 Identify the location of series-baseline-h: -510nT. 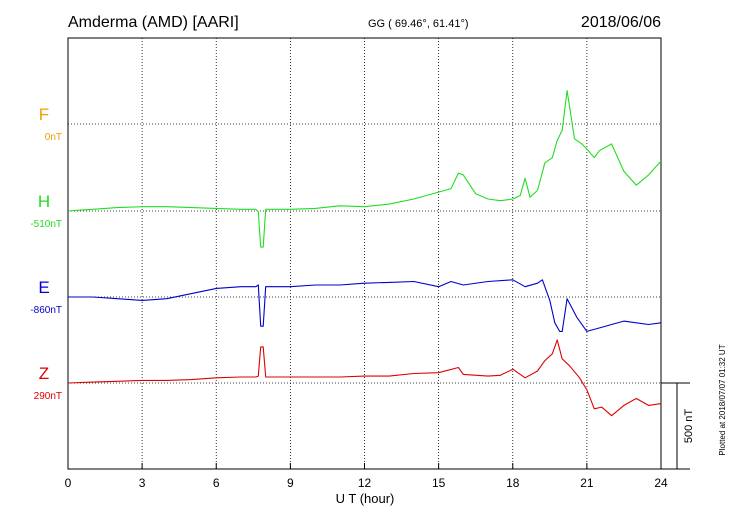
(46, 224).